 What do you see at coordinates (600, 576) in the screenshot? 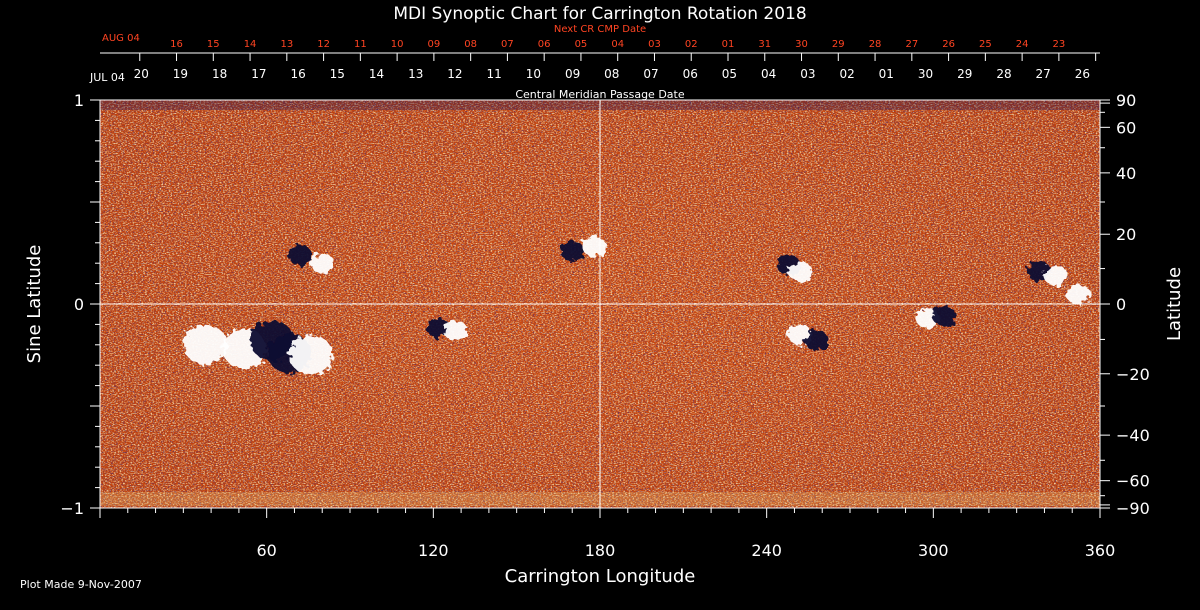
I see `x-axis-label: Carrington Longitude` at bounding box center [600, 576].